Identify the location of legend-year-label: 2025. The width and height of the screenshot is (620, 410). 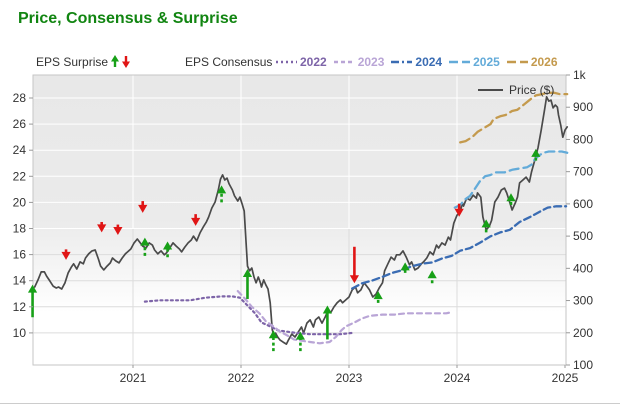
(486, 62).